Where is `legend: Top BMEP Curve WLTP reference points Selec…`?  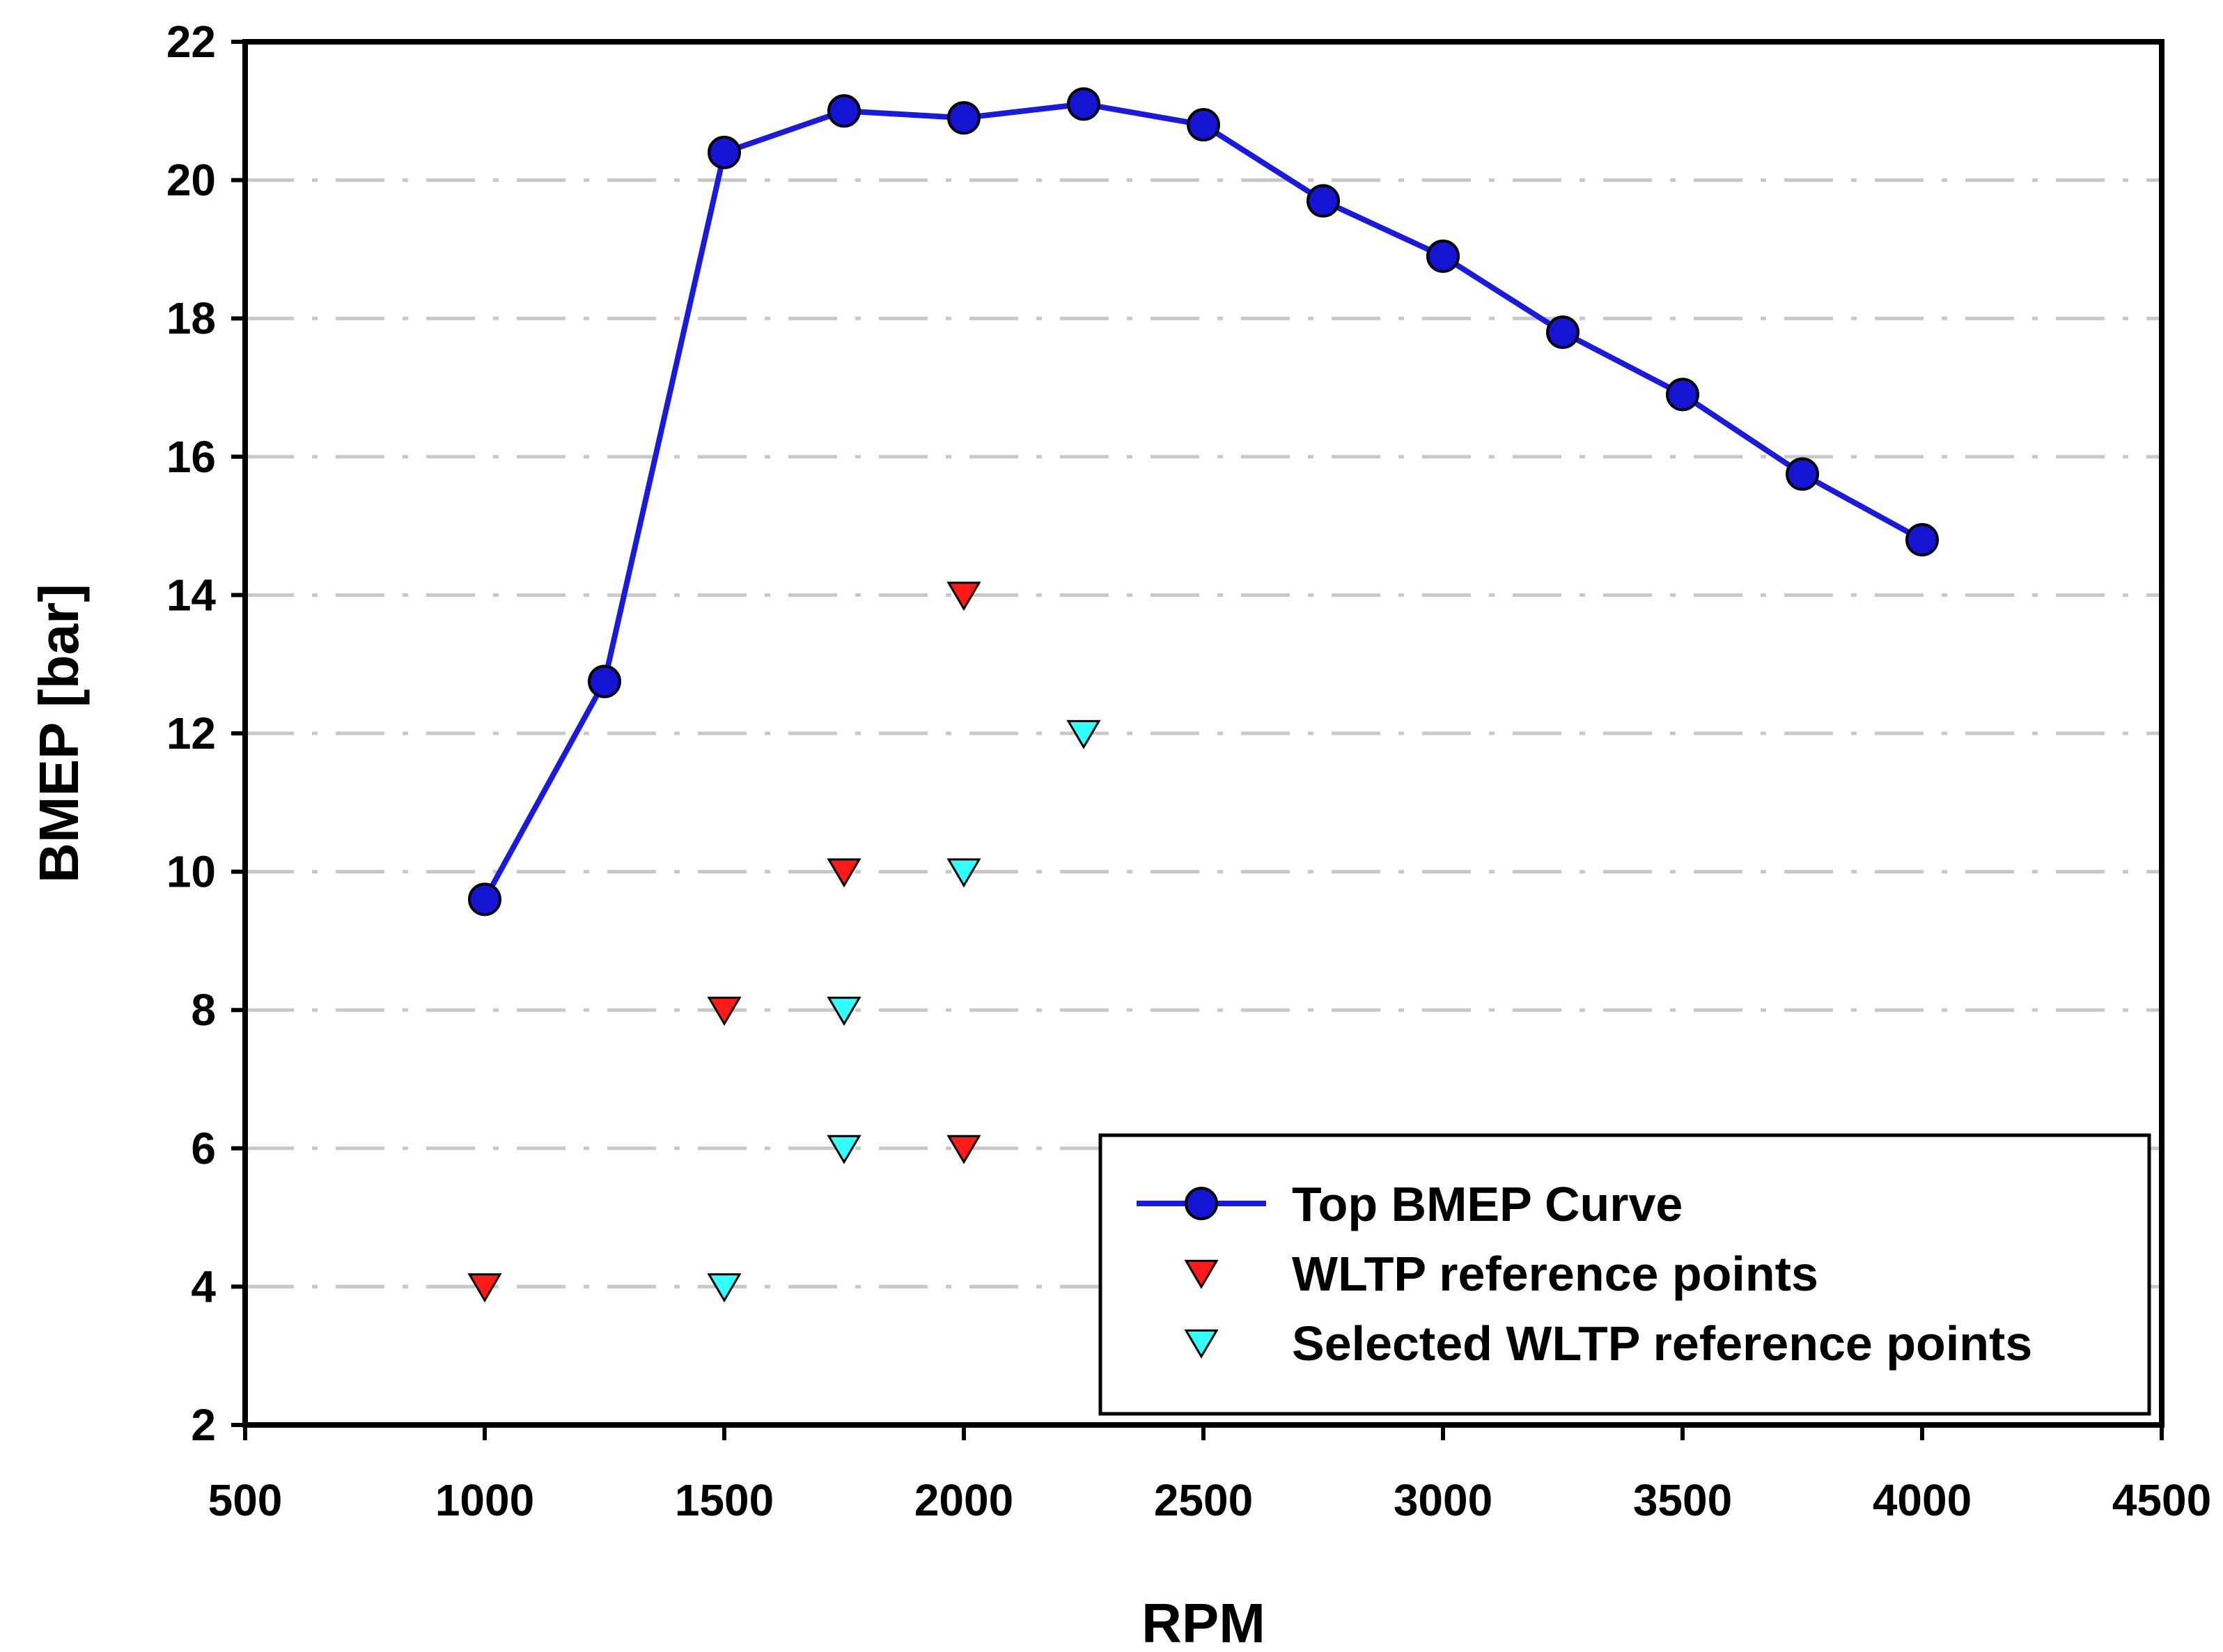 legend: Top BMEP Curve WLTP reference points Selec… is located at coordinates (1624, 1275).